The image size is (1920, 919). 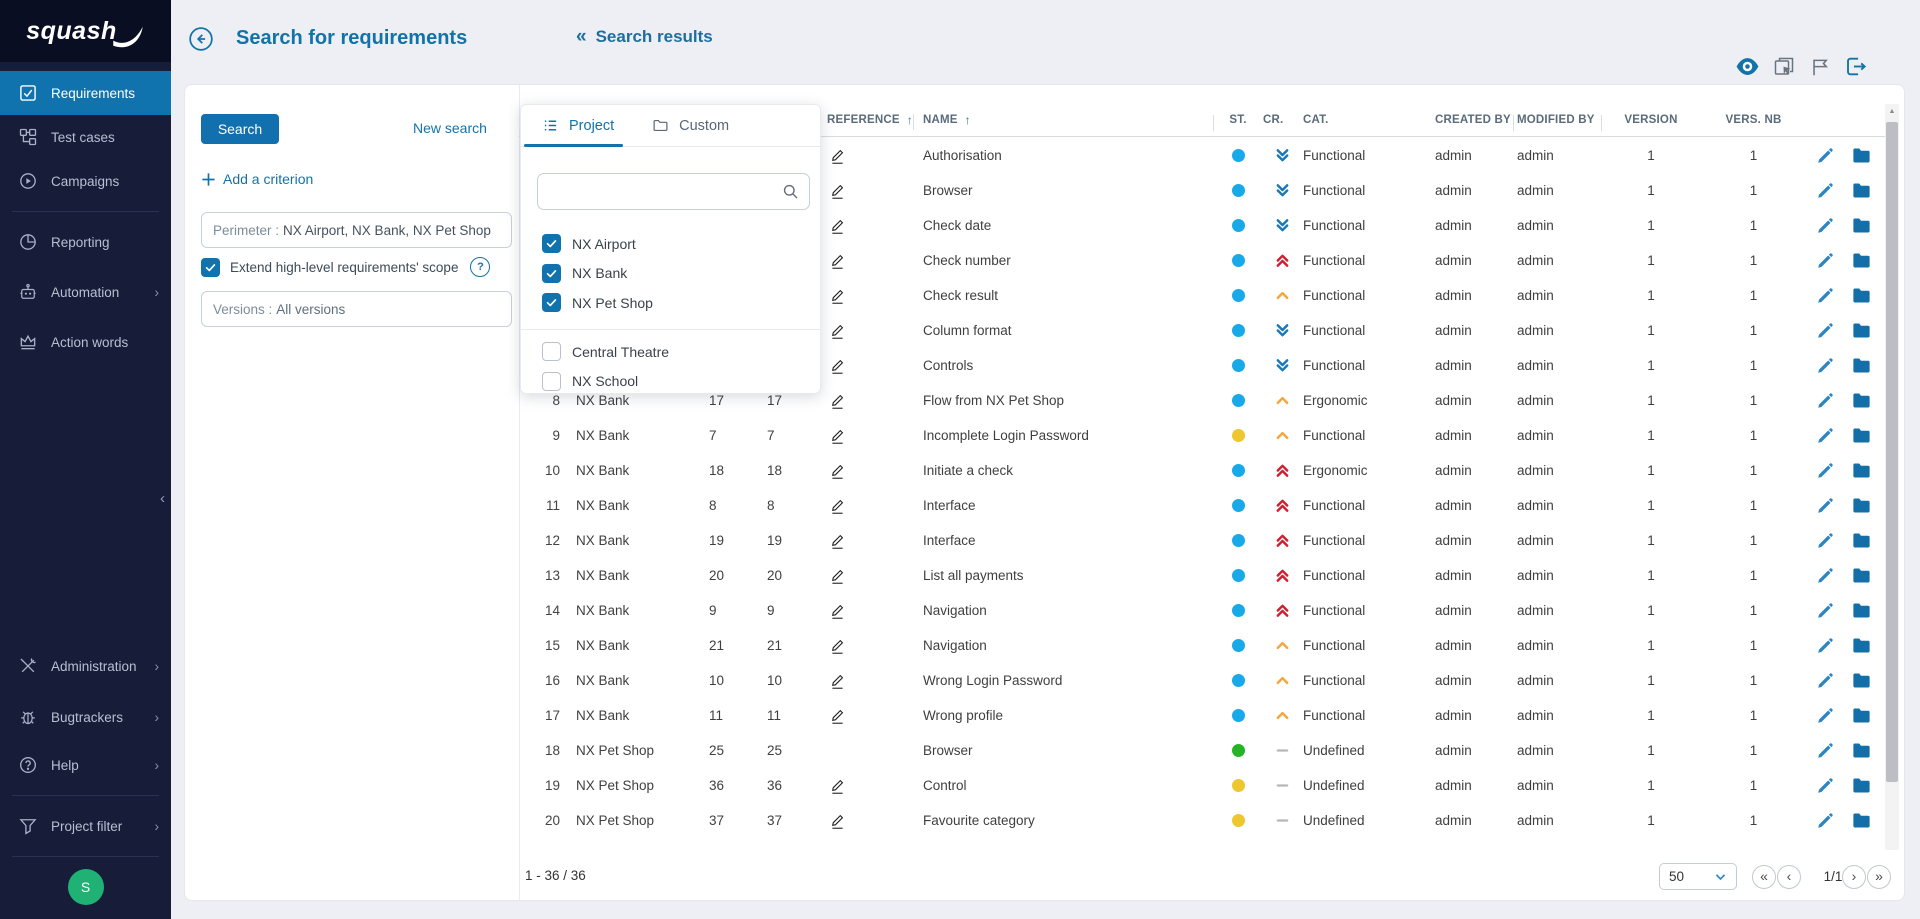 I want to click on sidebar-item-campaigns: Campaigns, so click(x=85, y=181).